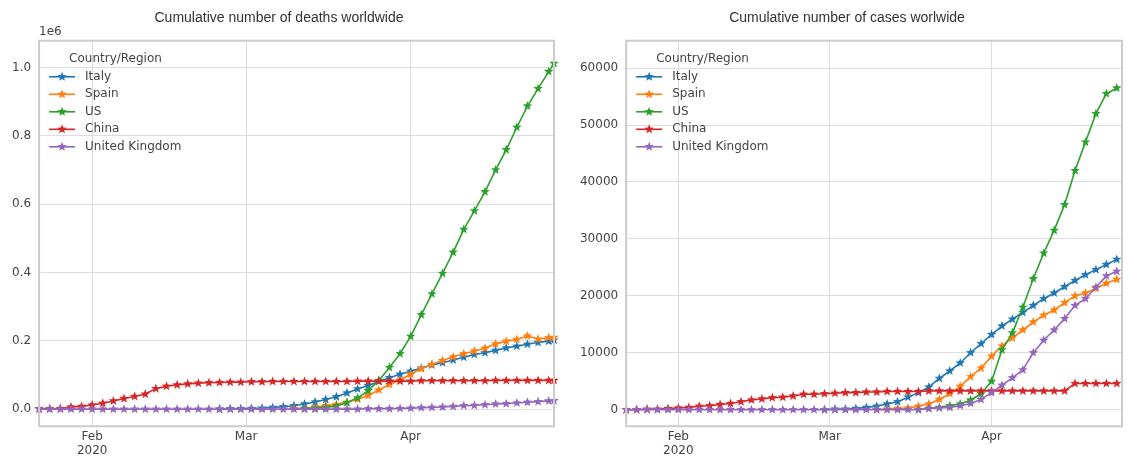 The width and height of the screenshot is (1137, 465). Describe the element at coordinates (21, 339) in the screenshot. I see `y-tick-label: 0.2` at that location.